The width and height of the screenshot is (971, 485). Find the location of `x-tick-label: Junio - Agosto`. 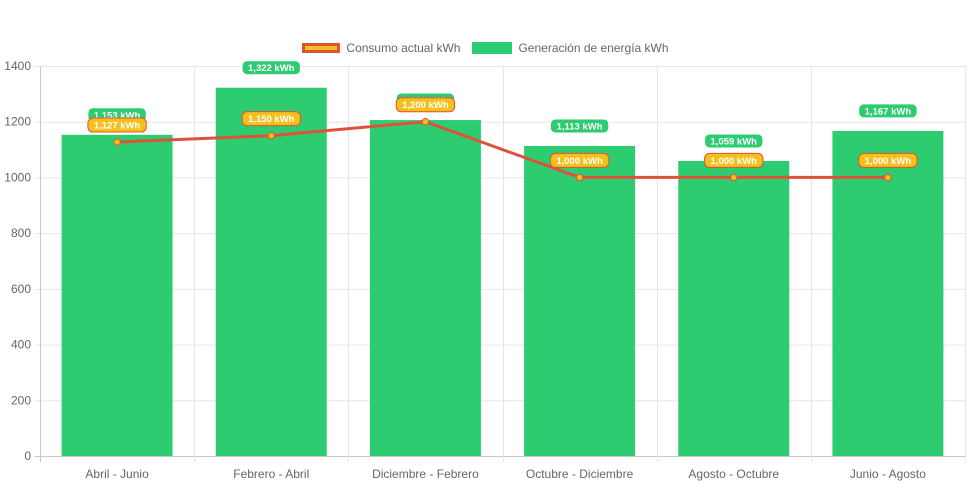

x-tick-label: Junio - Agosto is located at coordinates (888, 474).